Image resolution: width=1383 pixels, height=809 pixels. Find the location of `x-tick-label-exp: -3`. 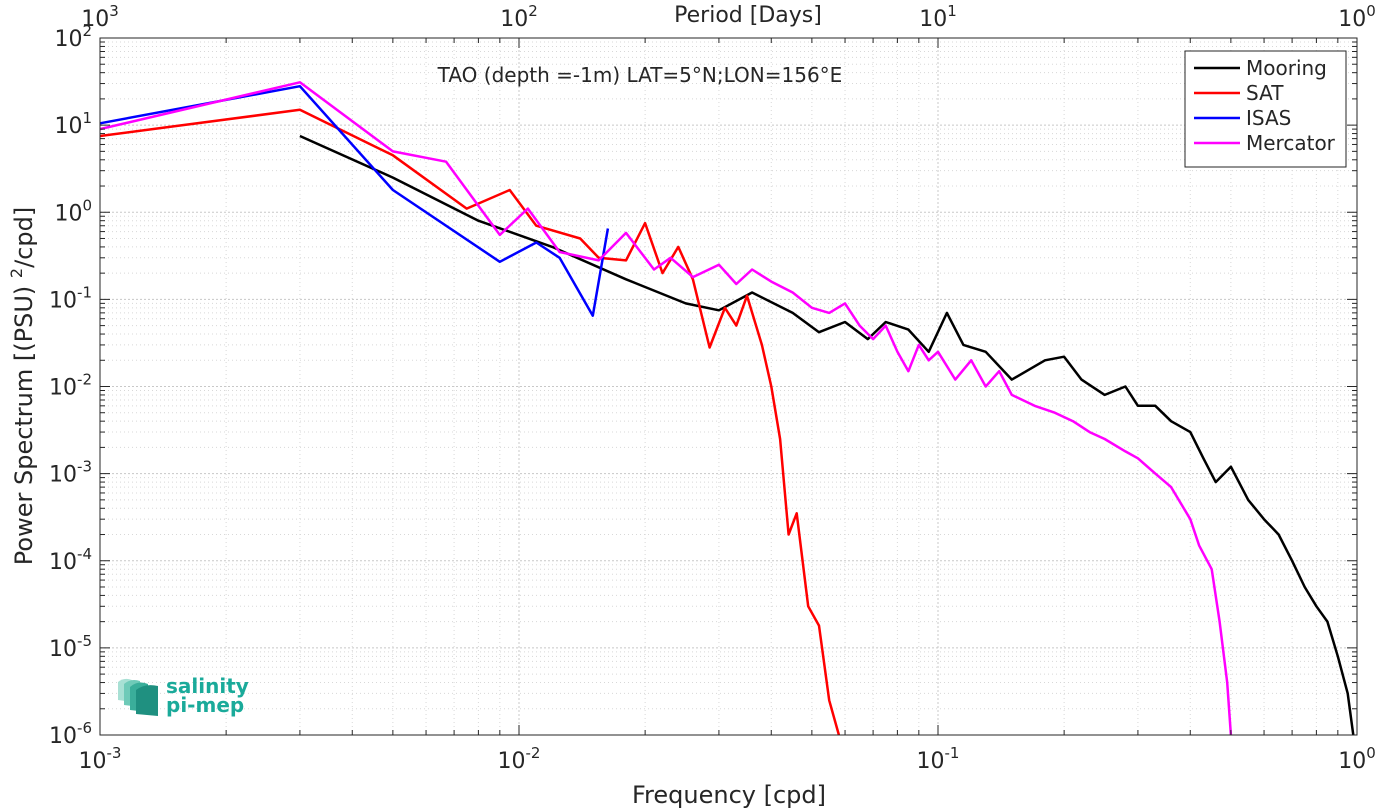

x-tick-label-exp: -3 is located at coordinates (114, 753).